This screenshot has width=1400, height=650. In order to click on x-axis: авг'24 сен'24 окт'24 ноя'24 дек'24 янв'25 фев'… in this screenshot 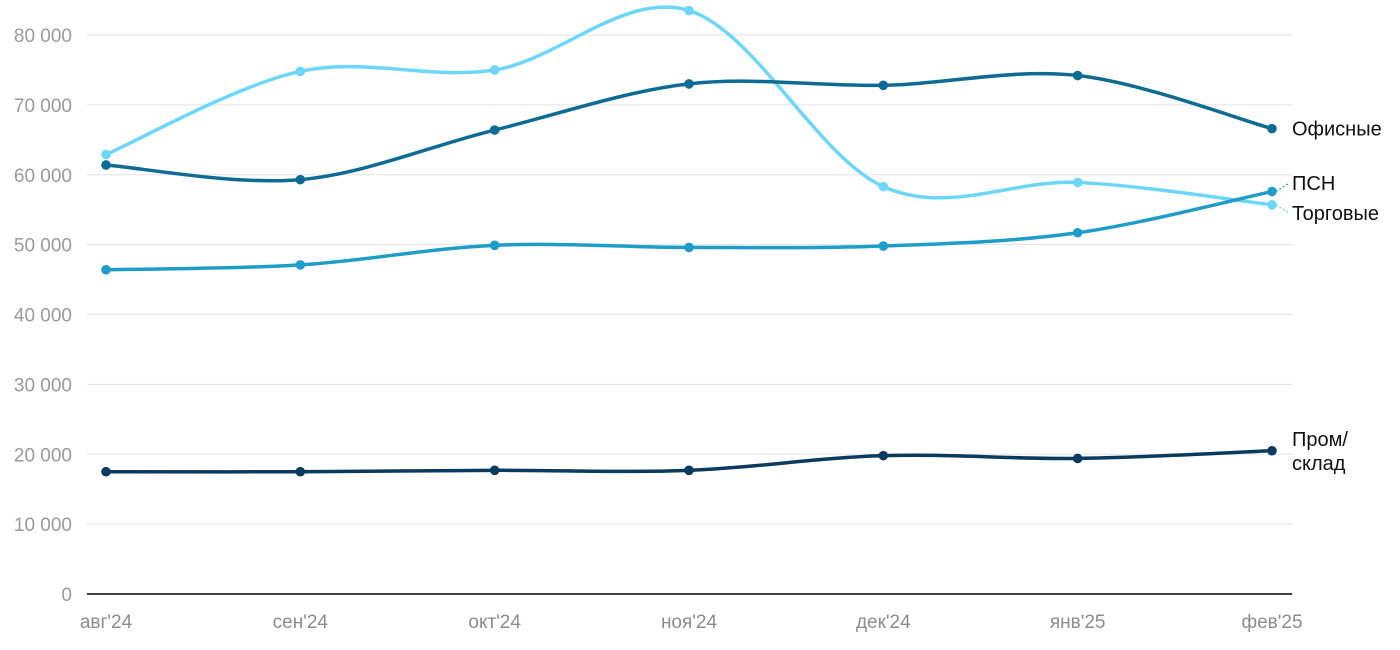, I will do `click(691, 622)`.